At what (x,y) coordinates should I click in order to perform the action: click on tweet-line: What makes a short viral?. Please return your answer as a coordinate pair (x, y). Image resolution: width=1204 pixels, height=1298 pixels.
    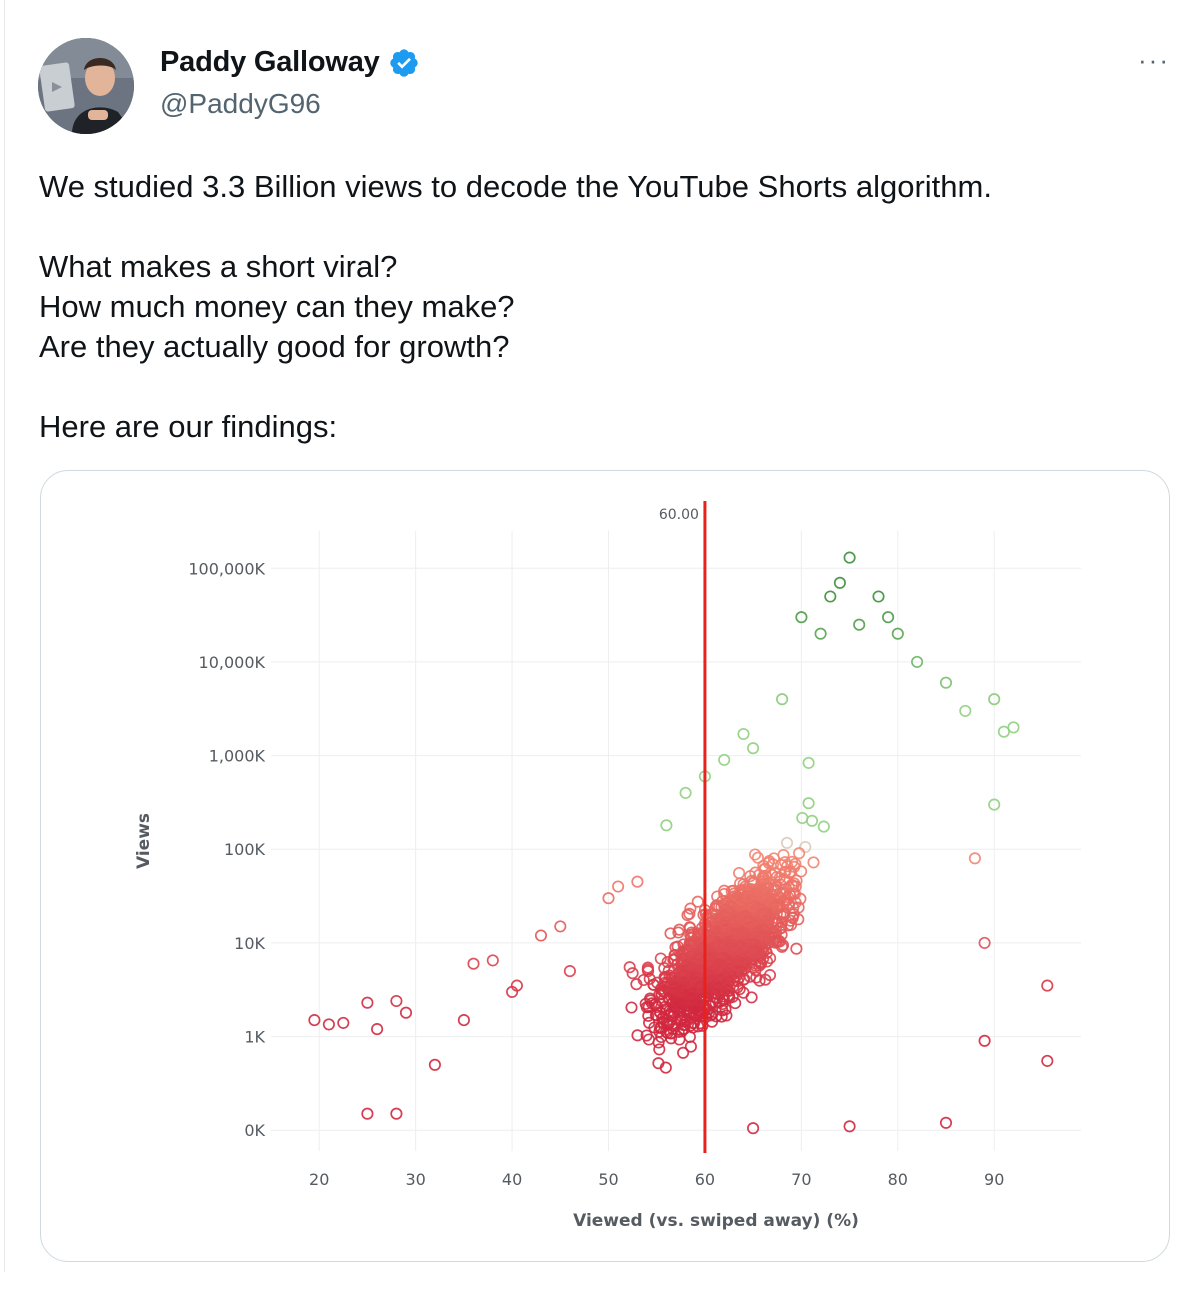
    Looking at the image, I should click on (218, 266).